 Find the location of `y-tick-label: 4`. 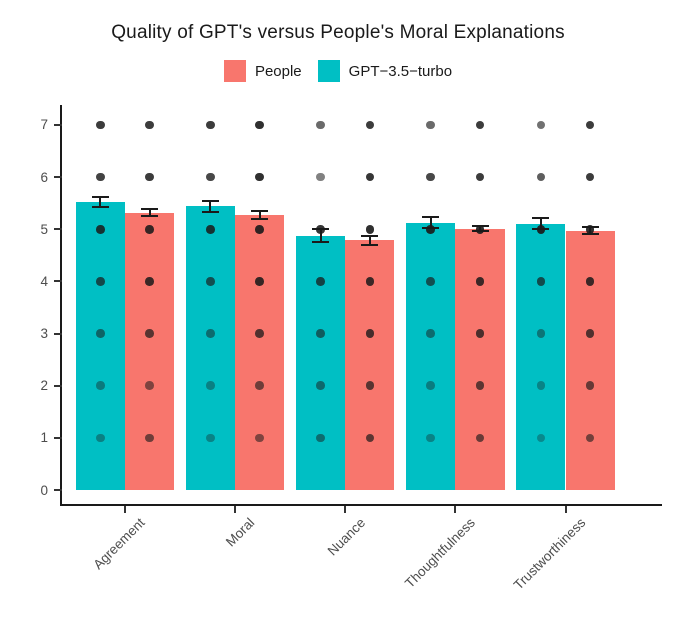

y-tick-label: 4 is located at coordinates (44, 281).